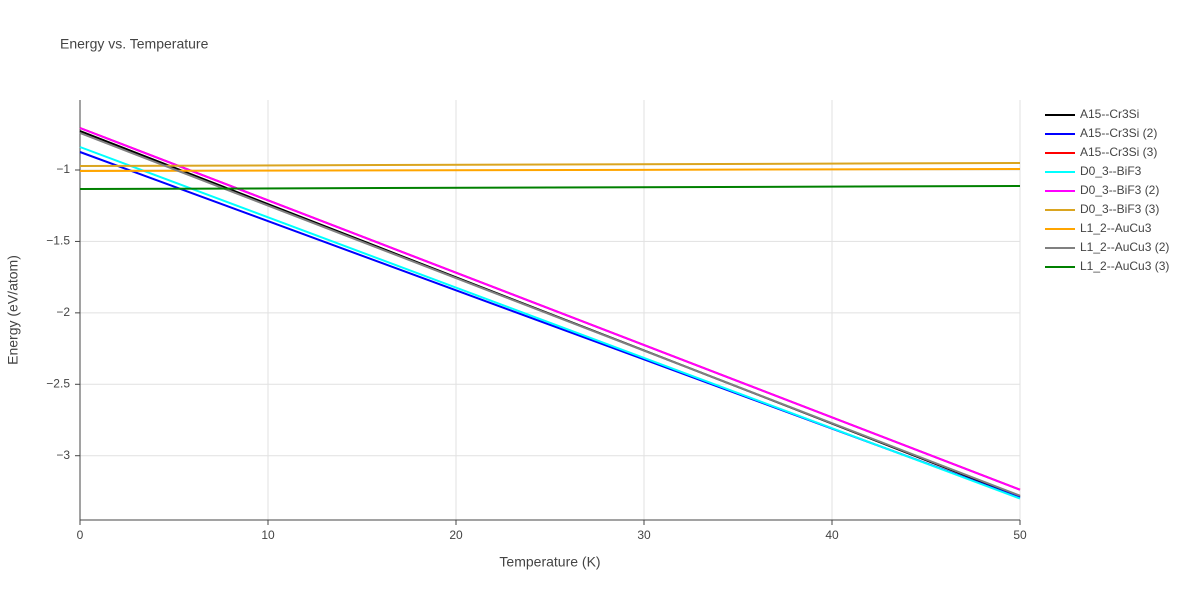 Image resolution: width=1200 pixels, height=600 pixels. What do you see at coordinates (63, 455) in the screenshot?
I see `y-tick-label: −3` at bounding box center [63, 455].